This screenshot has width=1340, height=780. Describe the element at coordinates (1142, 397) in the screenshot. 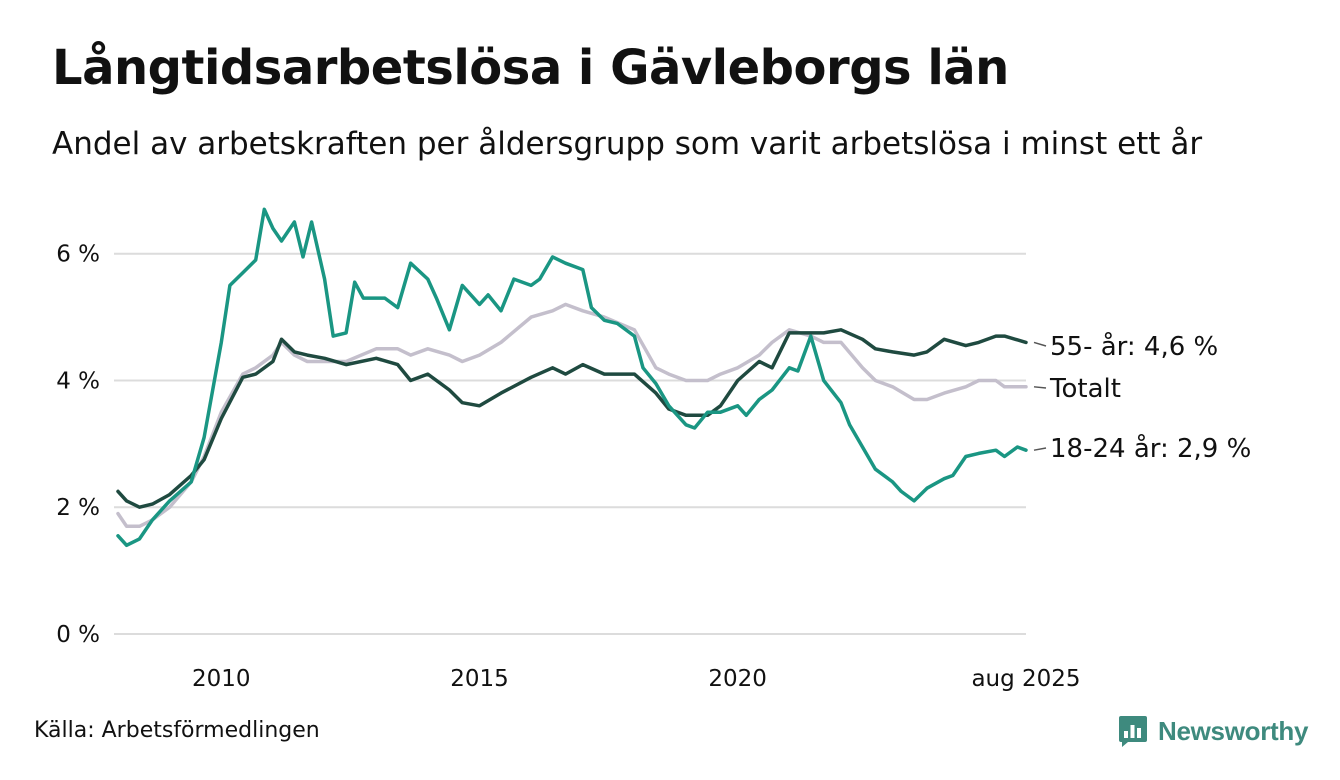

I see `series-end-labels: Totalt 55- år: 4,6 % 18-24 år: 2,9 %` at that location.